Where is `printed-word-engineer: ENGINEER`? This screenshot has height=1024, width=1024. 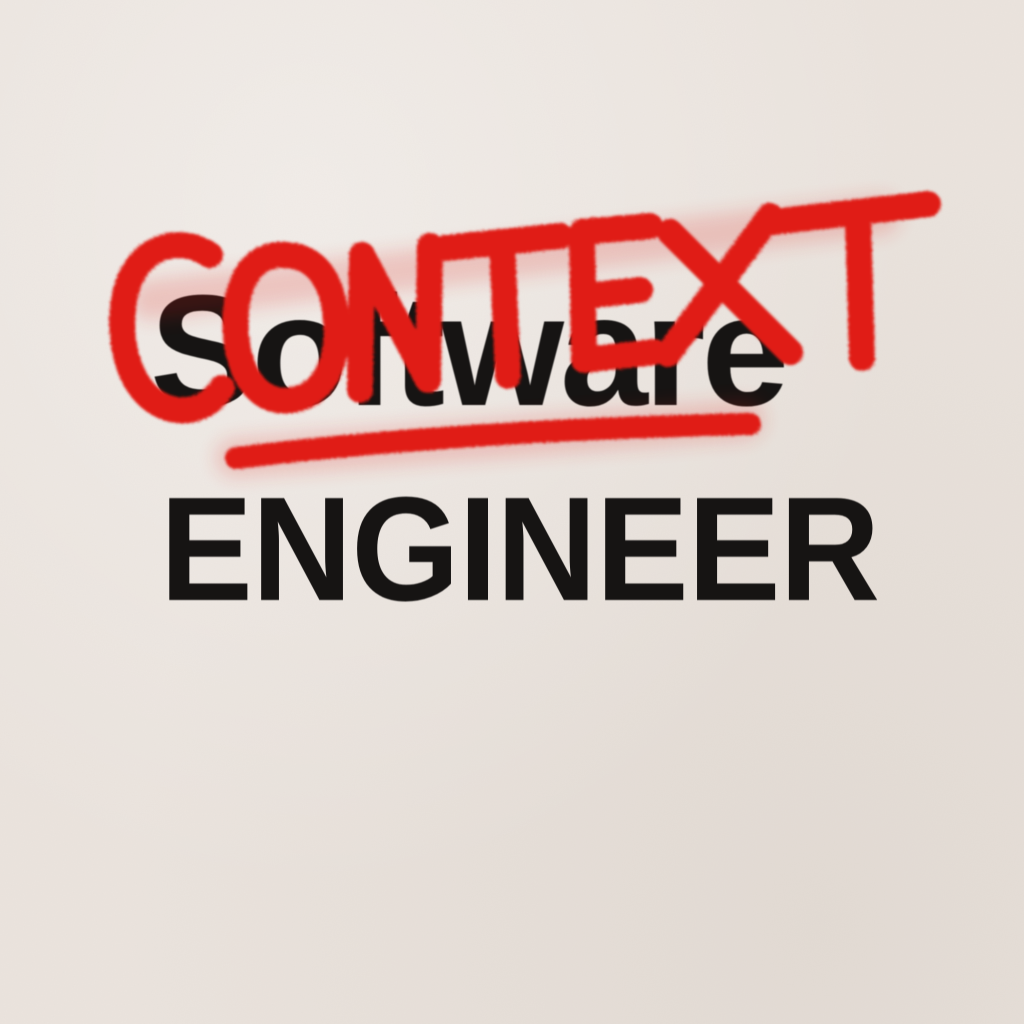 printed-word-engineer: ENGINEER is located at coordinates (520, 549).